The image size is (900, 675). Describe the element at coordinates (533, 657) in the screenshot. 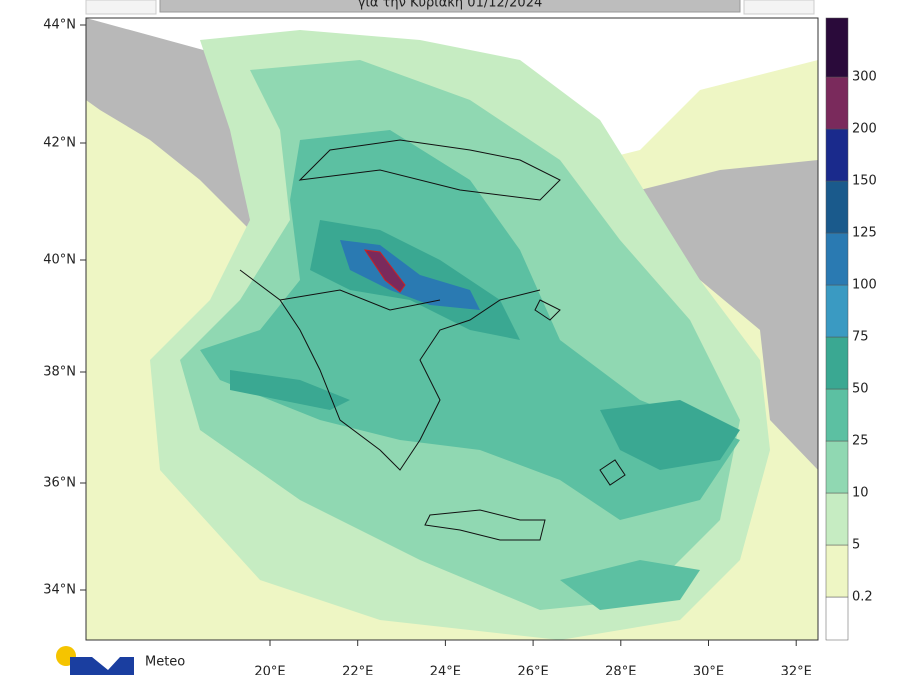

I see `lon-axis: 20°E 22°E 24°E 26°E 28°E 30°E 32°E` at that location.